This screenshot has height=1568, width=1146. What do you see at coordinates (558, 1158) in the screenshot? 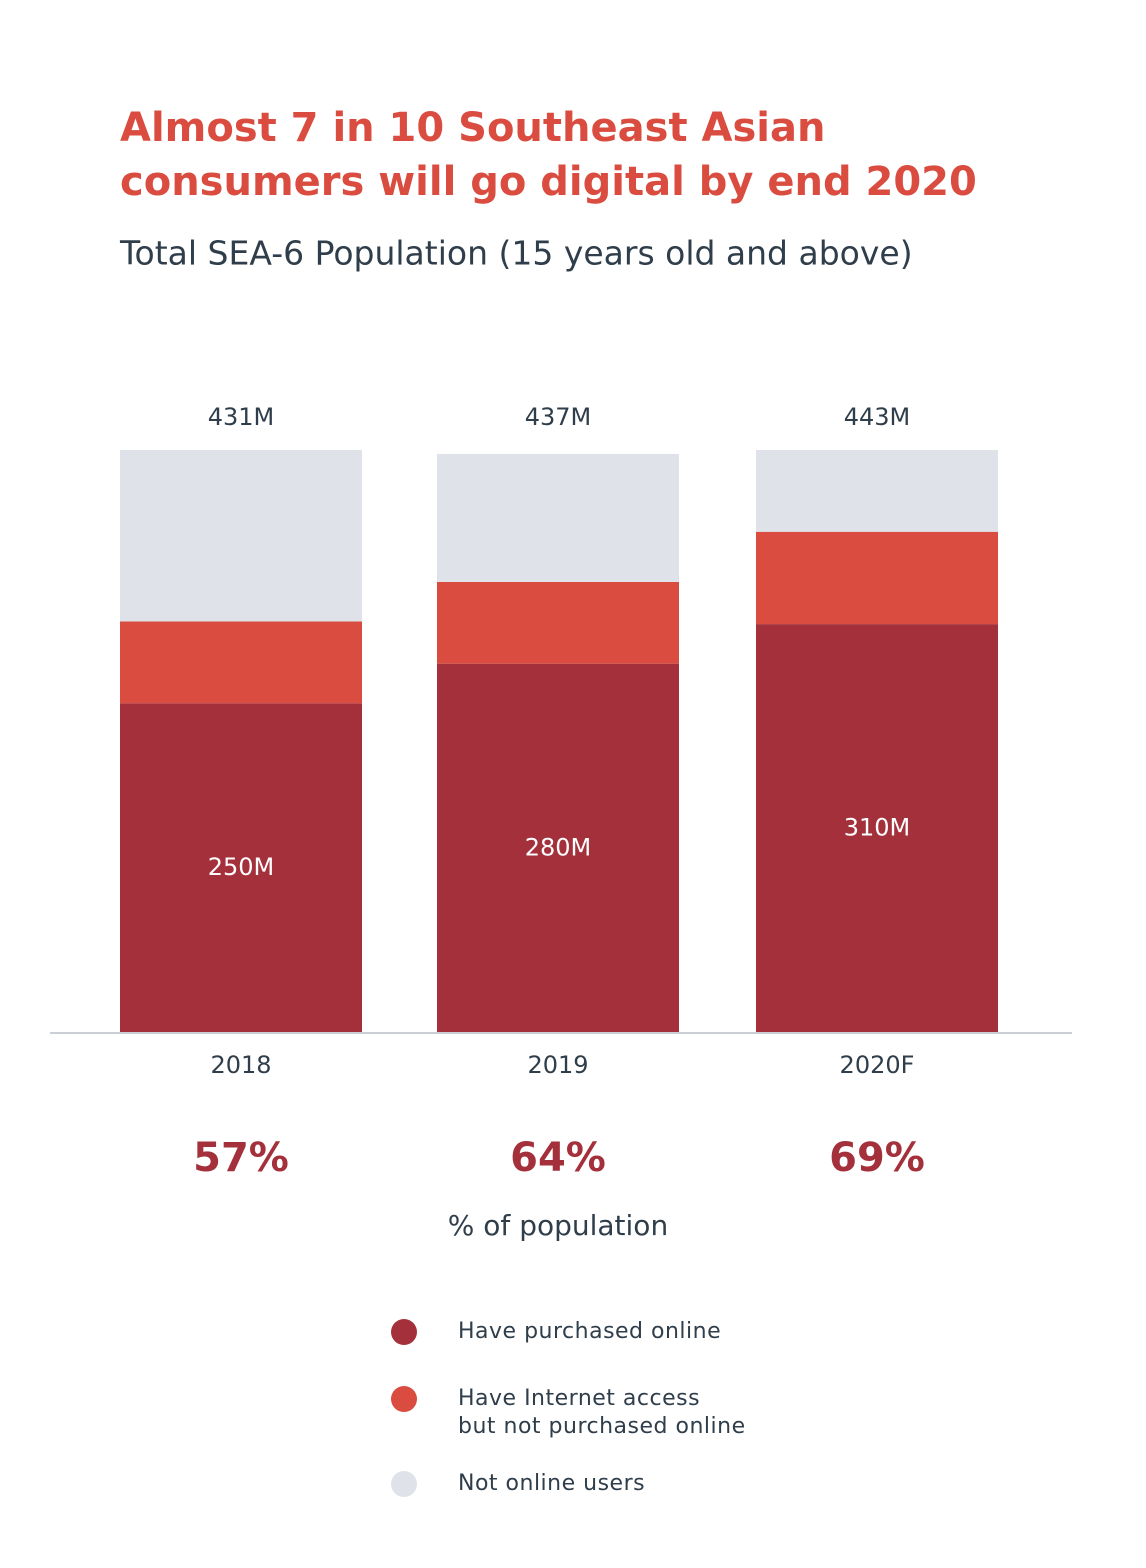
I see `share-label: 64%` at bounding box center [558, 1158].